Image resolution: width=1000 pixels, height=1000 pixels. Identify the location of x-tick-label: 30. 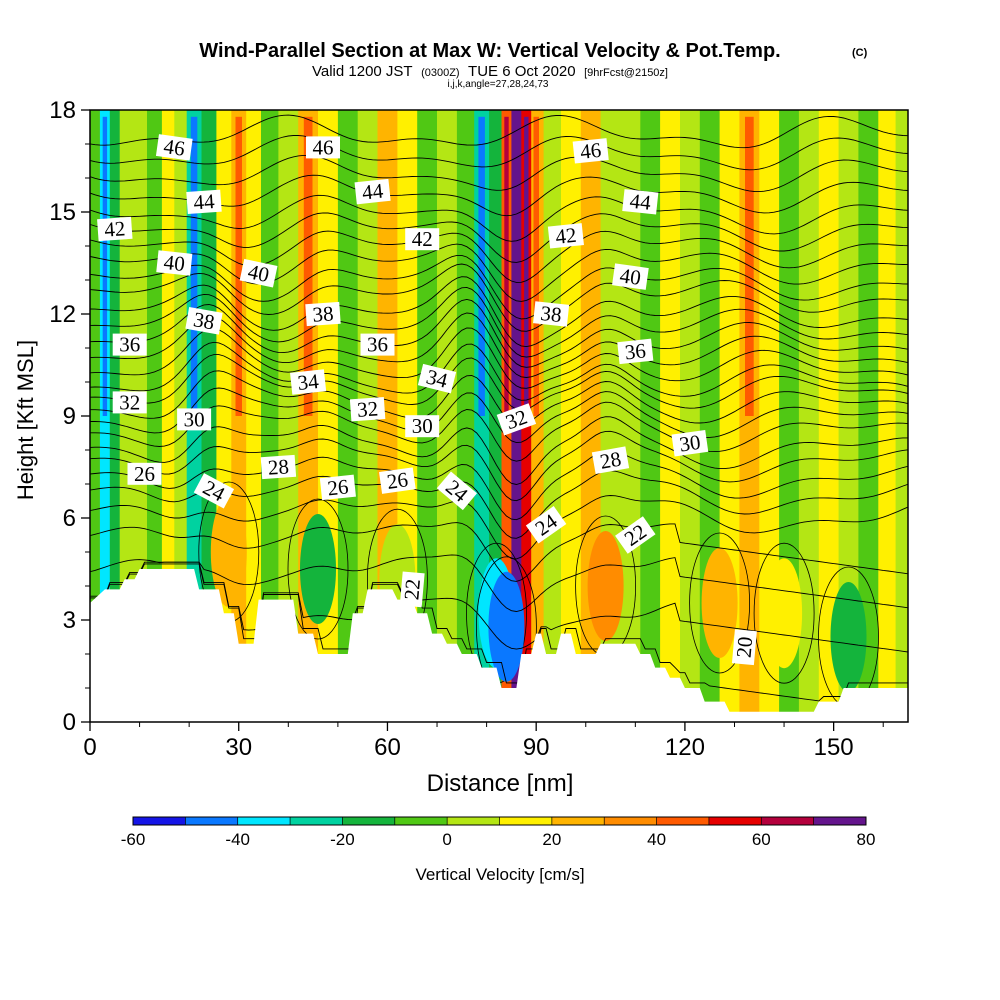
(238, 747).